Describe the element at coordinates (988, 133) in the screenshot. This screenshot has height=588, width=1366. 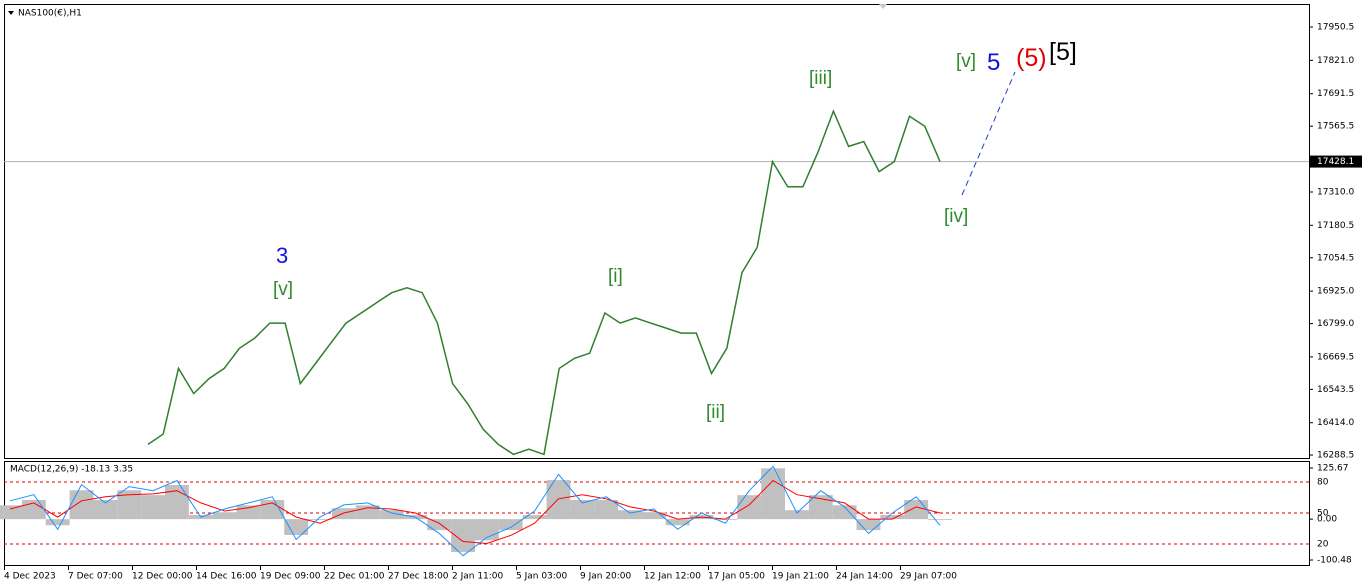
I see `projection-line` at that location.